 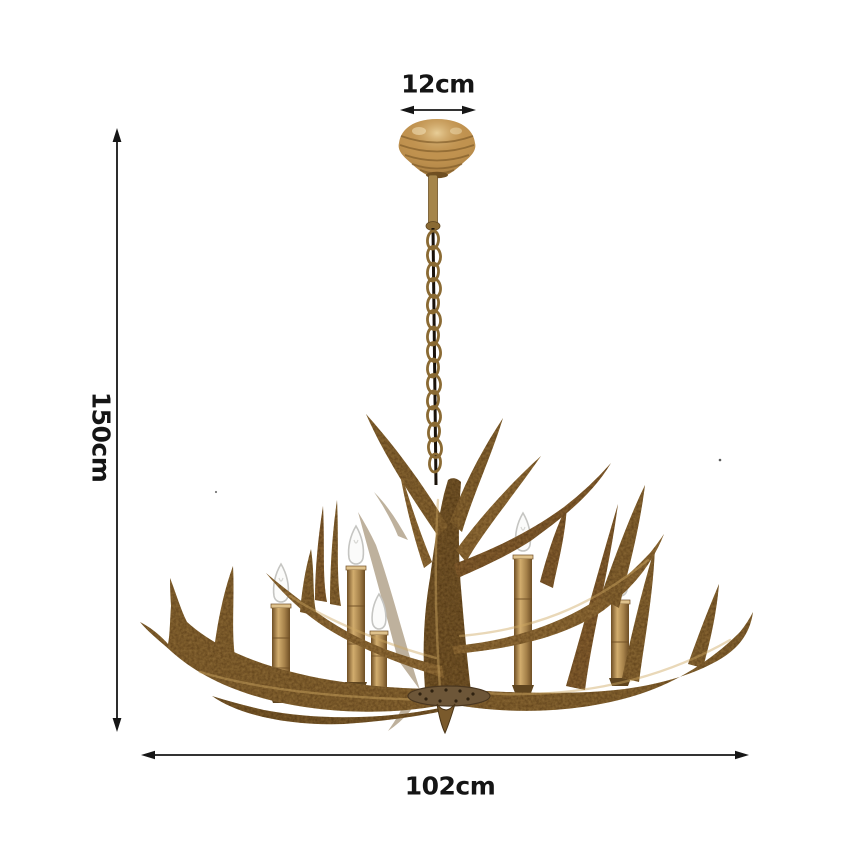 I want to click on power-cable, so click(x=434, y=356).